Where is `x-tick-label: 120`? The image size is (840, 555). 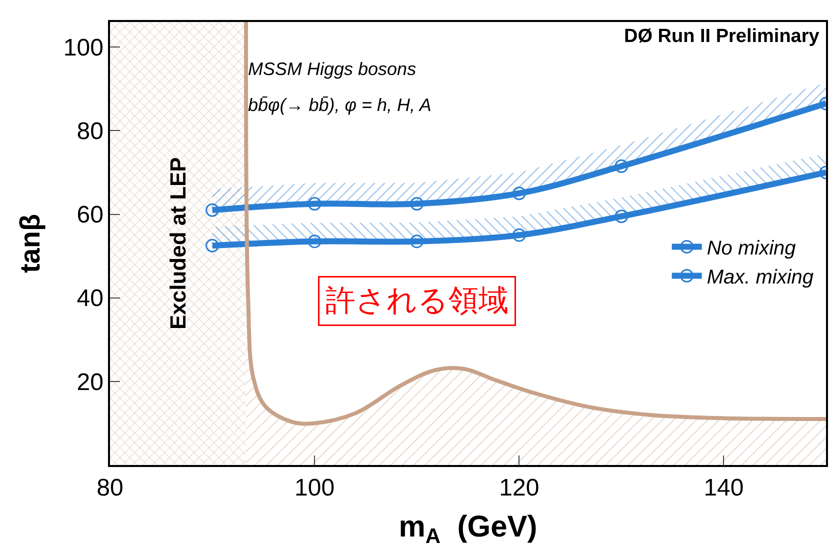
x-tick-label: 120 is located at coordinates (519, 488).